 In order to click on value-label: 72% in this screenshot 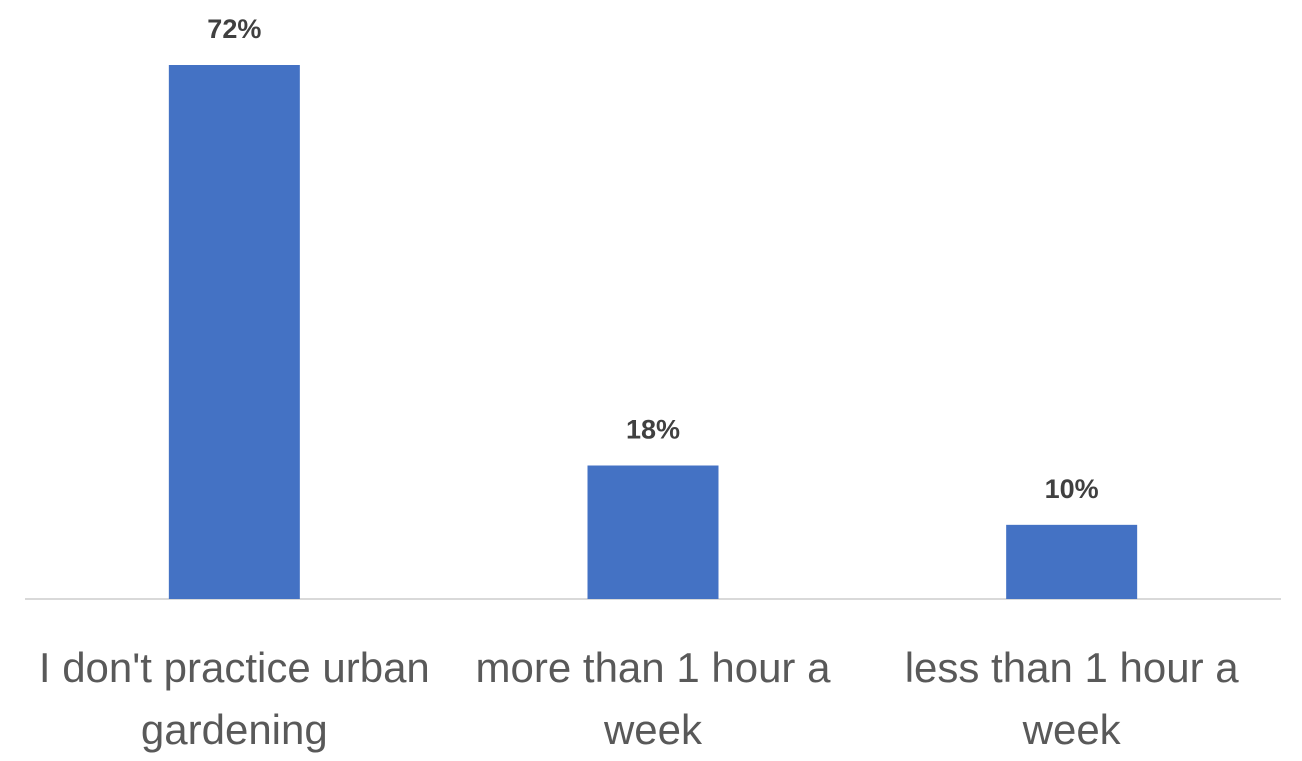, I will do `click(234, 29)`.